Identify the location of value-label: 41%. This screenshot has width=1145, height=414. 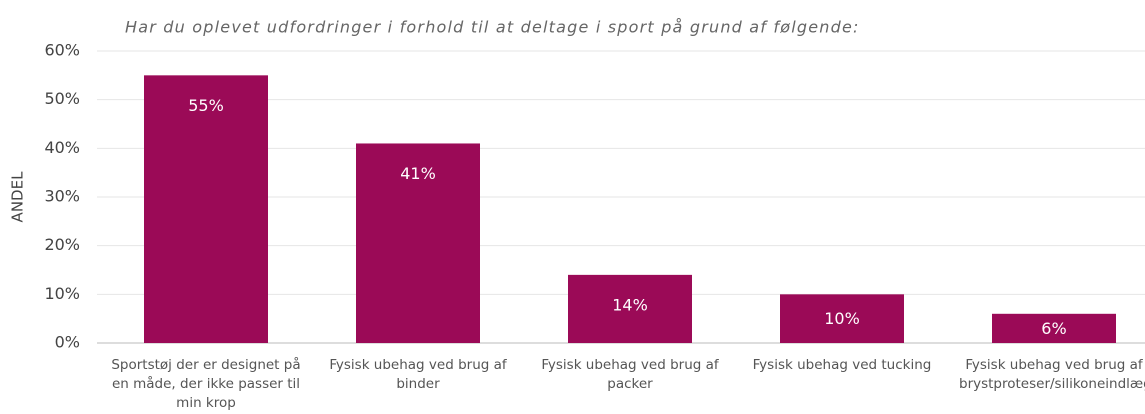
(418, 173).